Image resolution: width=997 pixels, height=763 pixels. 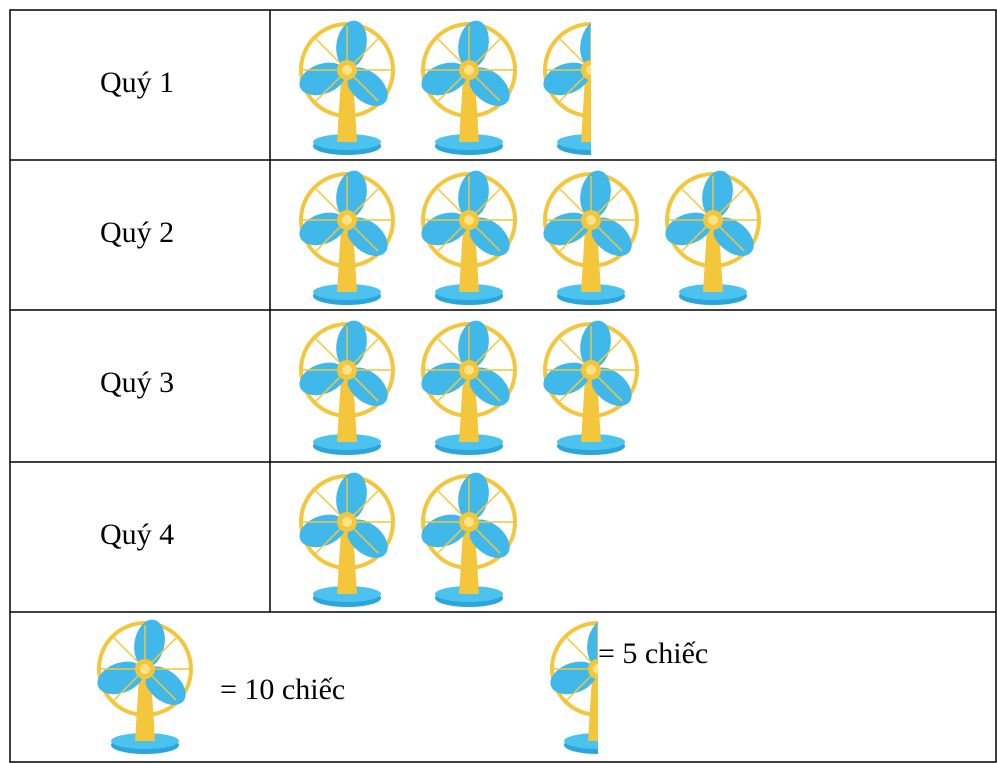 What do you see at coordinates (282, 689) in the screenshot?
I see `legend-text: = 10 chiếc` at bounding box center [282, 689].